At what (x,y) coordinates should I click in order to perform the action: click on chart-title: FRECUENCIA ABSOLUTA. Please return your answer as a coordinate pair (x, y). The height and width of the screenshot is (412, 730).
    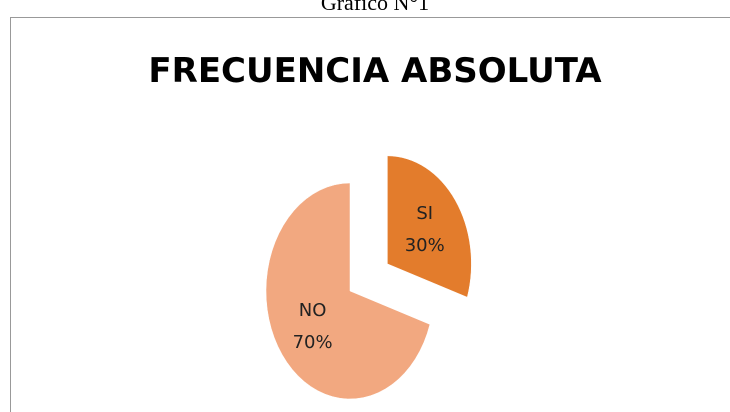
    Looking at the image, I should click on (375, 71).